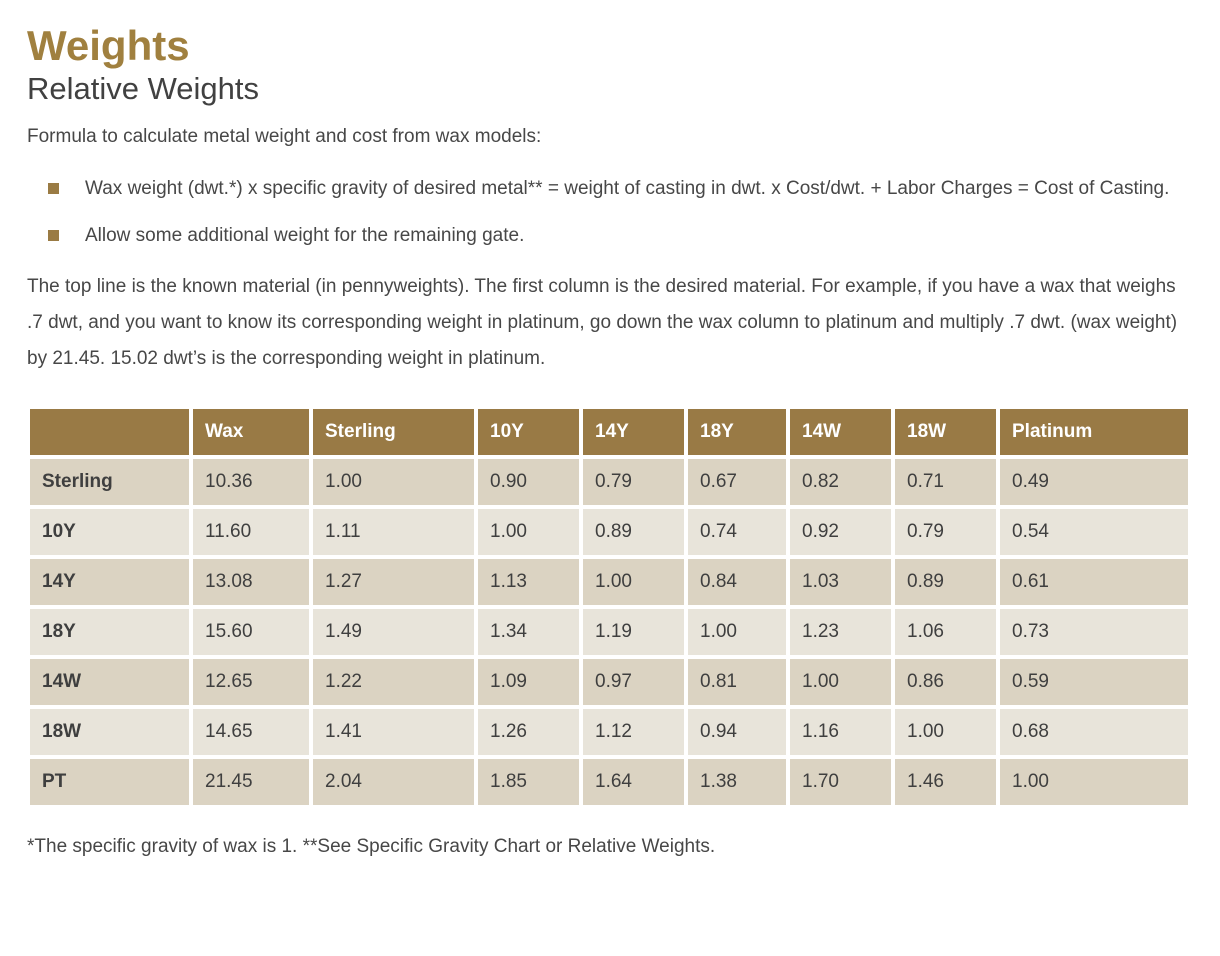  Describe the element at coordinates (840, 532) in the screenshot. I see `value-cell: 0.92` at that location.